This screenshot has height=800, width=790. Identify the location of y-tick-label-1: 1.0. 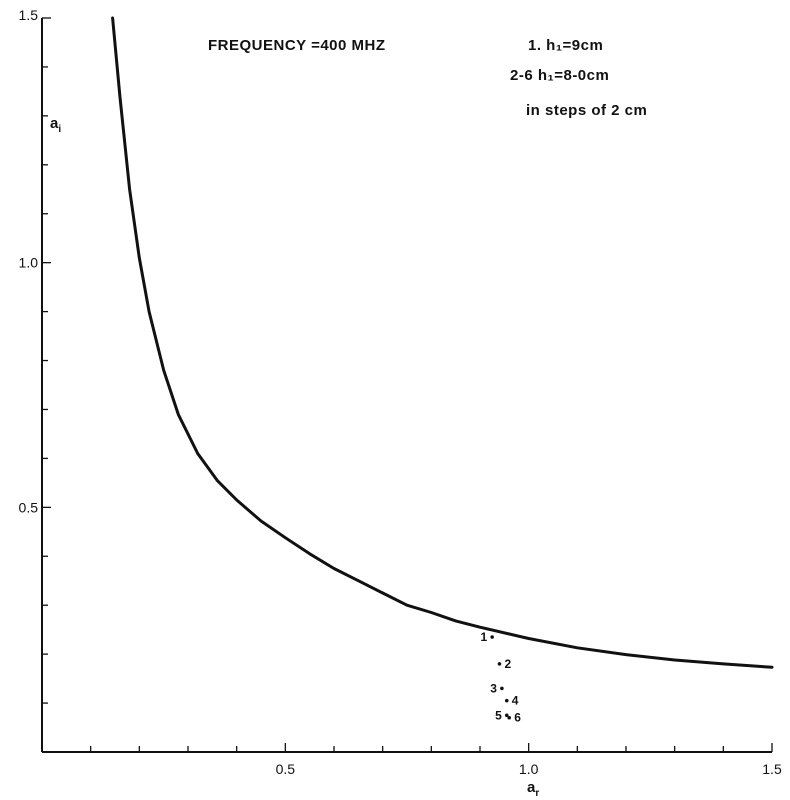
(29, 263).